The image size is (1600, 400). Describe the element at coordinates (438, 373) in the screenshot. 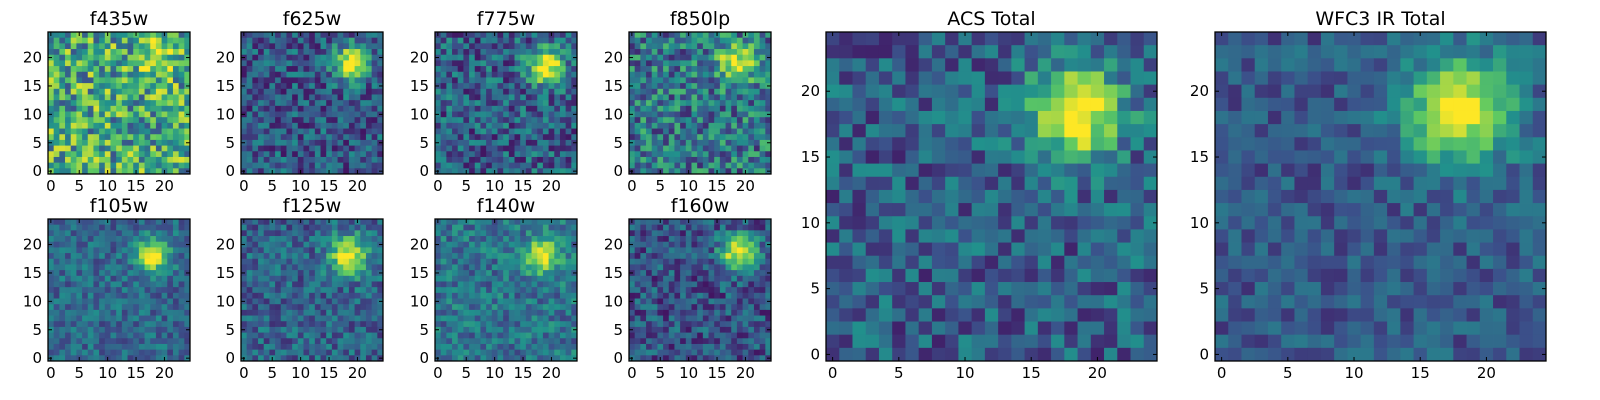

I see `x-tick-label: 0` at that location.